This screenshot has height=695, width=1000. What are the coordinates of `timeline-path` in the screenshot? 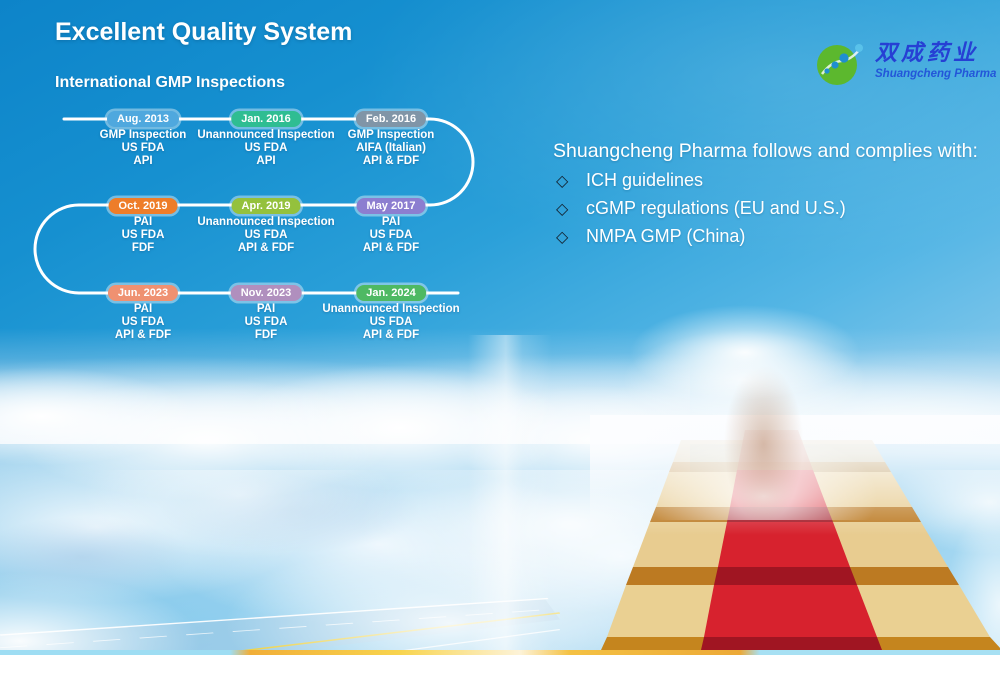 It's located at (254, 206).